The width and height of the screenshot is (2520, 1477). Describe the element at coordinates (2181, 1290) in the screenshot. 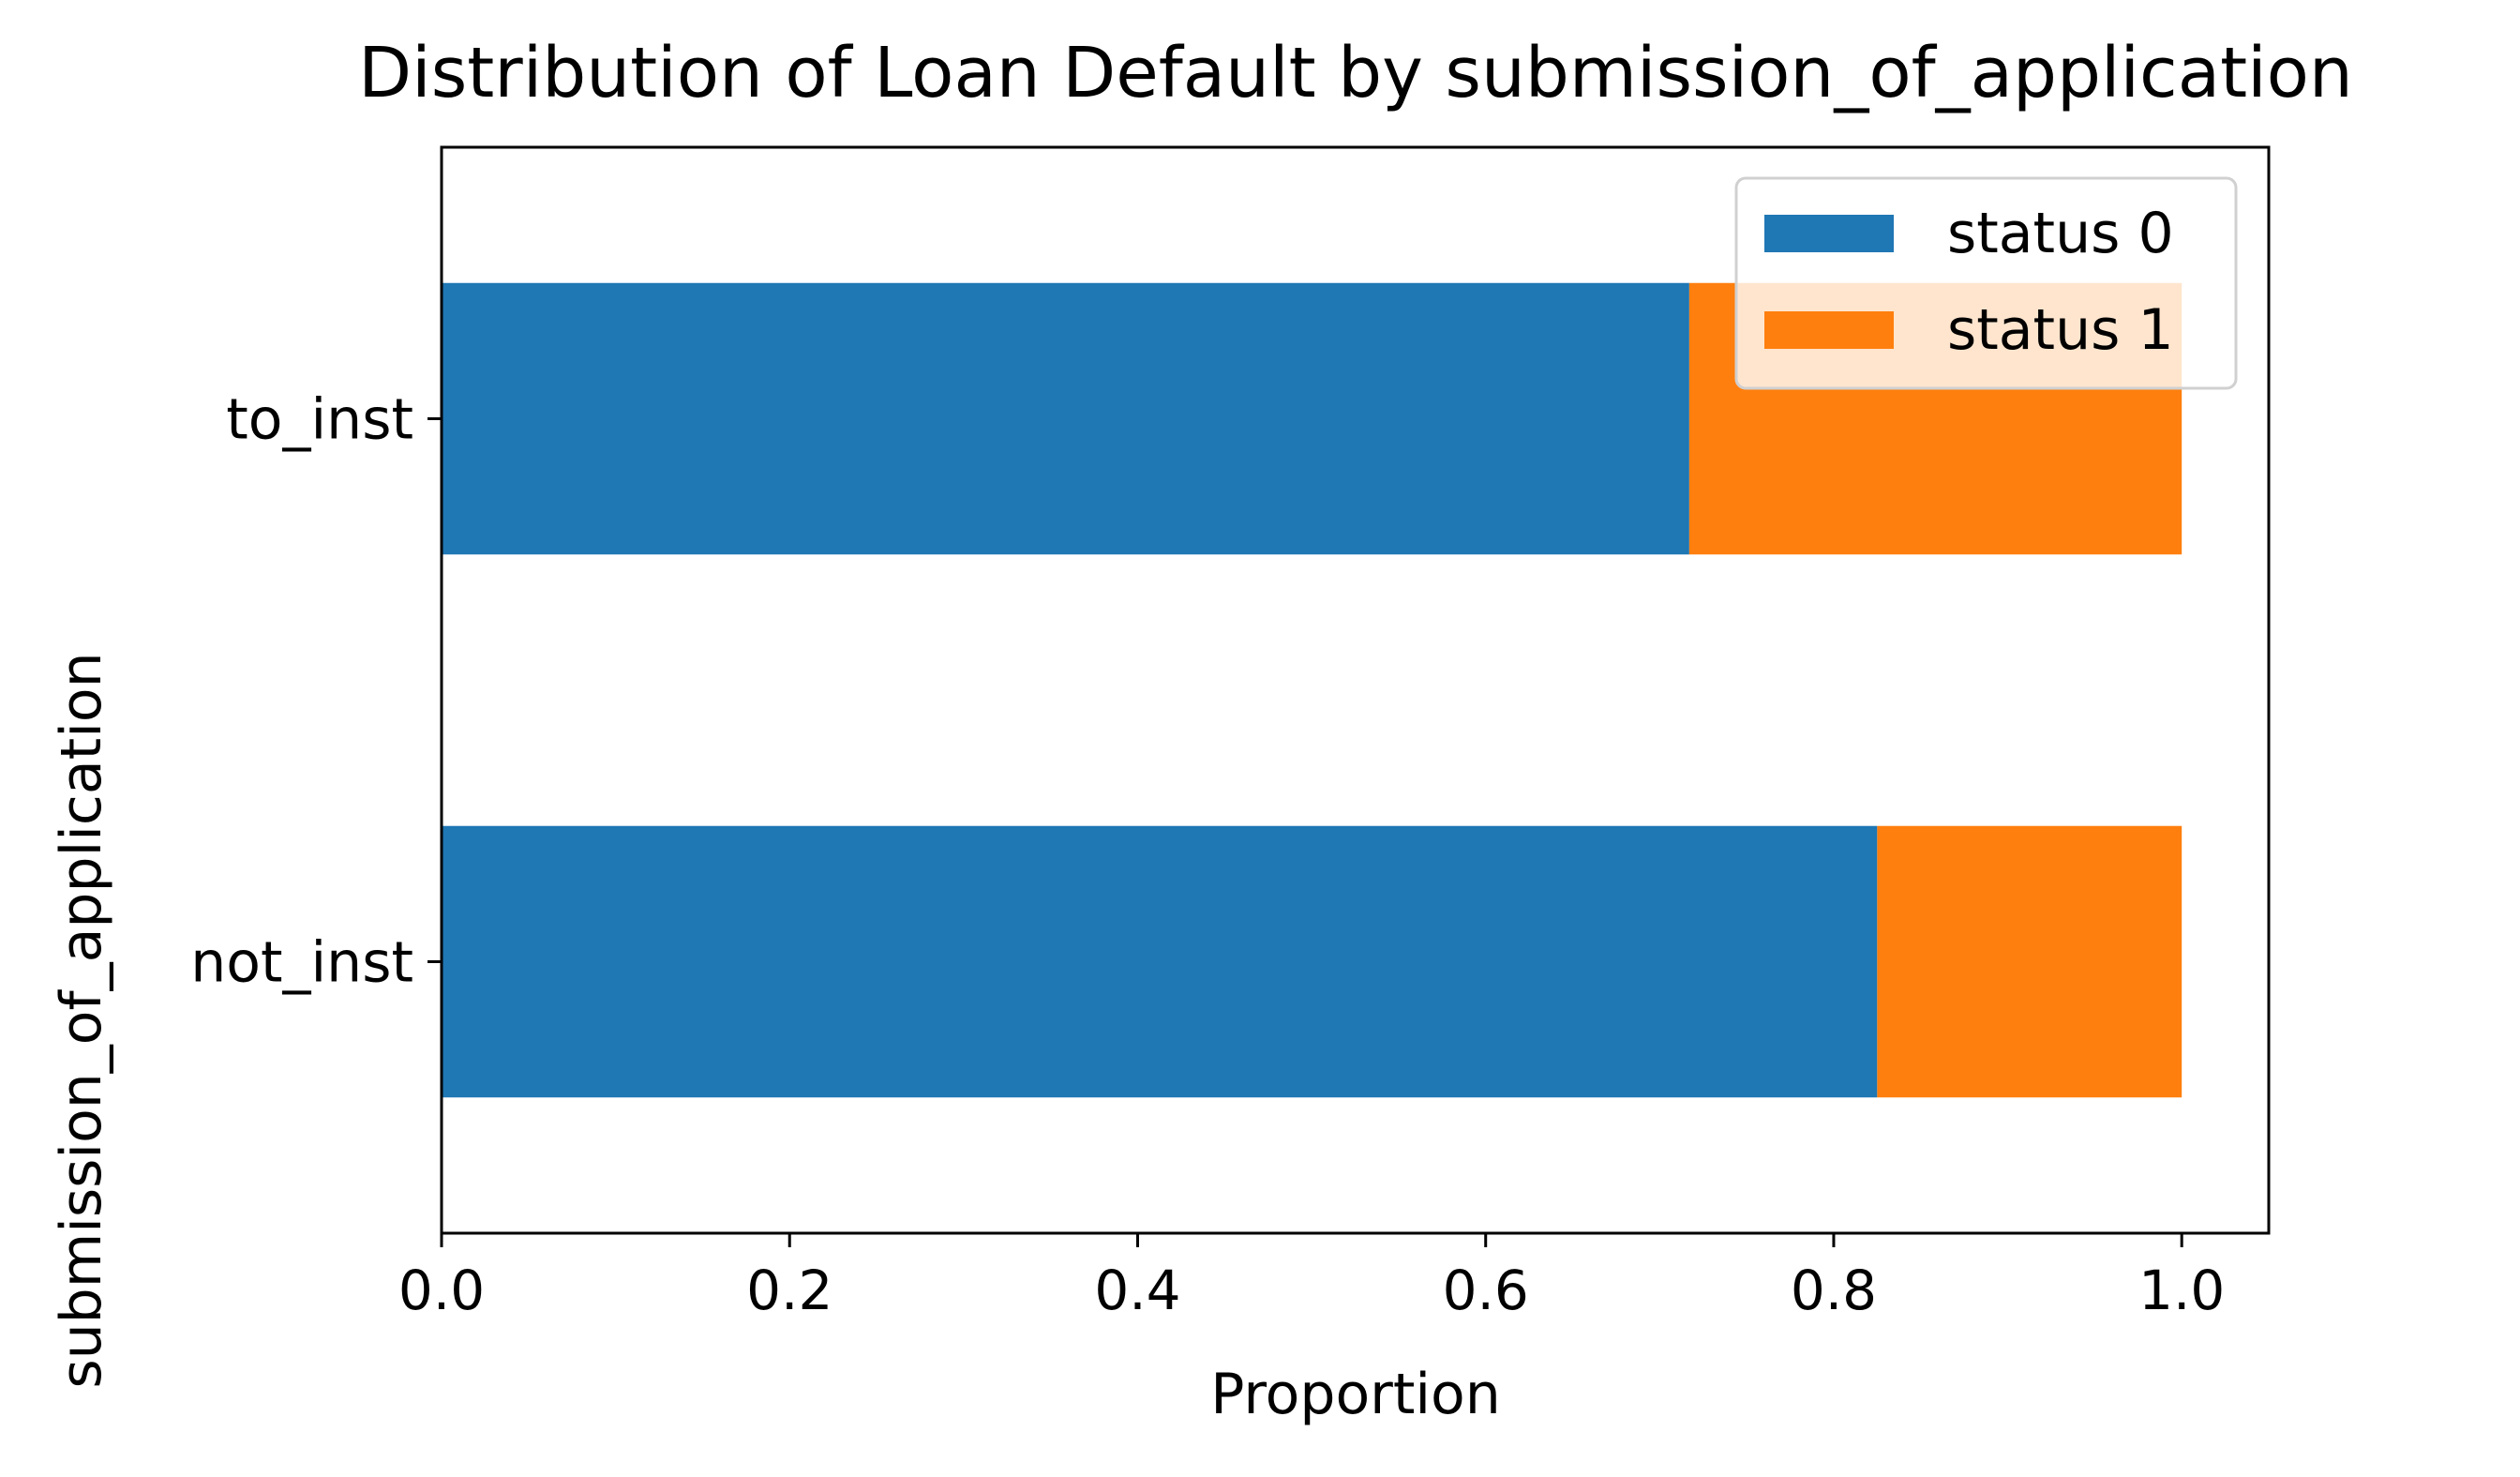

I see `x-tick-label-5: 1.0` at that location.